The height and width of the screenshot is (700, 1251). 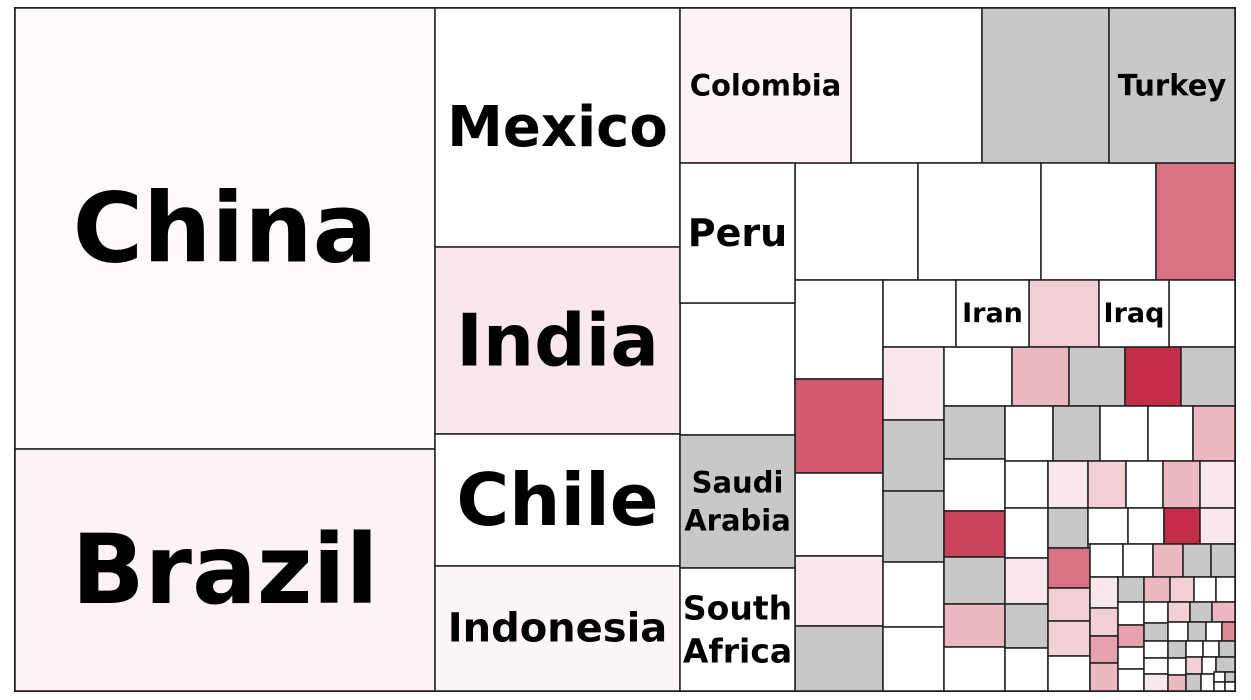 I want to click on tile-peru, so click(x=737, y=233).